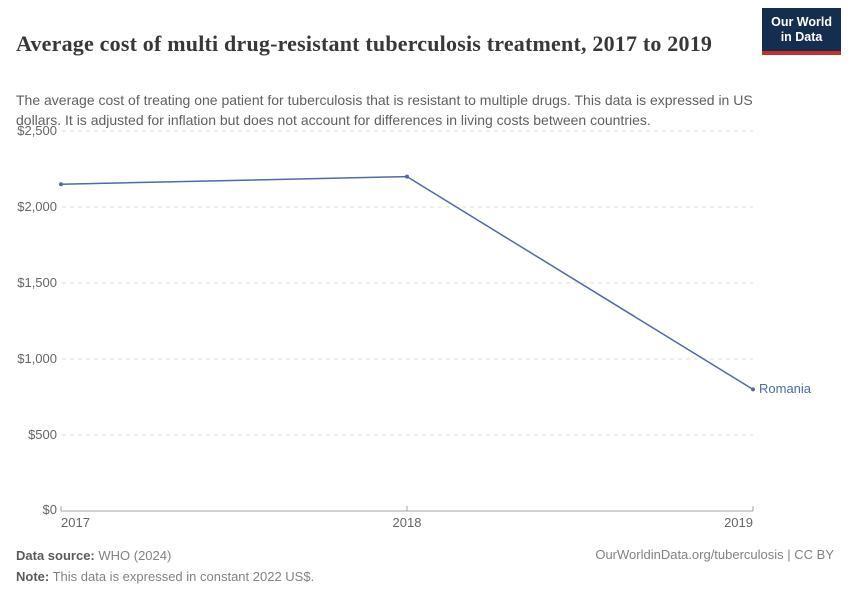 The width and height of the screenshot is (850, 600). I want to click on y-axis-tick-label: $1,500, so click(37, 282).